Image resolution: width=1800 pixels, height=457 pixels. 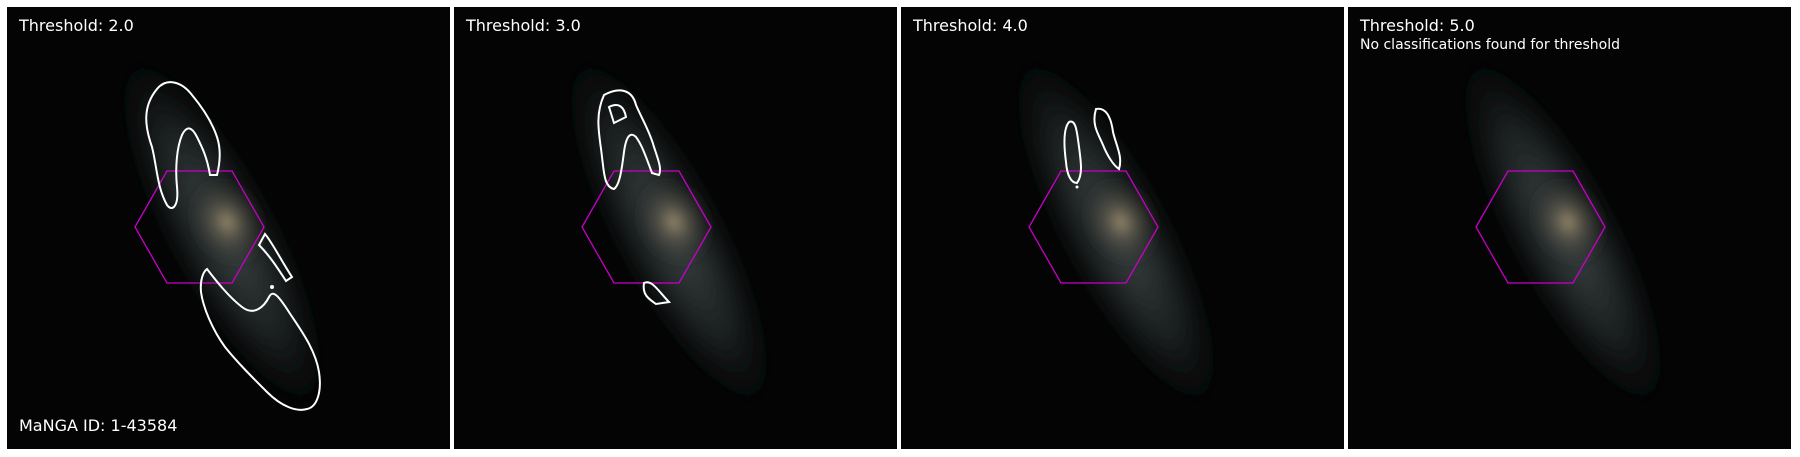 What do you see at coordinates (970, 25) in the screenshot?
I see `threshold-label: Threshold: 4.0` at bounding box center [970, 25].